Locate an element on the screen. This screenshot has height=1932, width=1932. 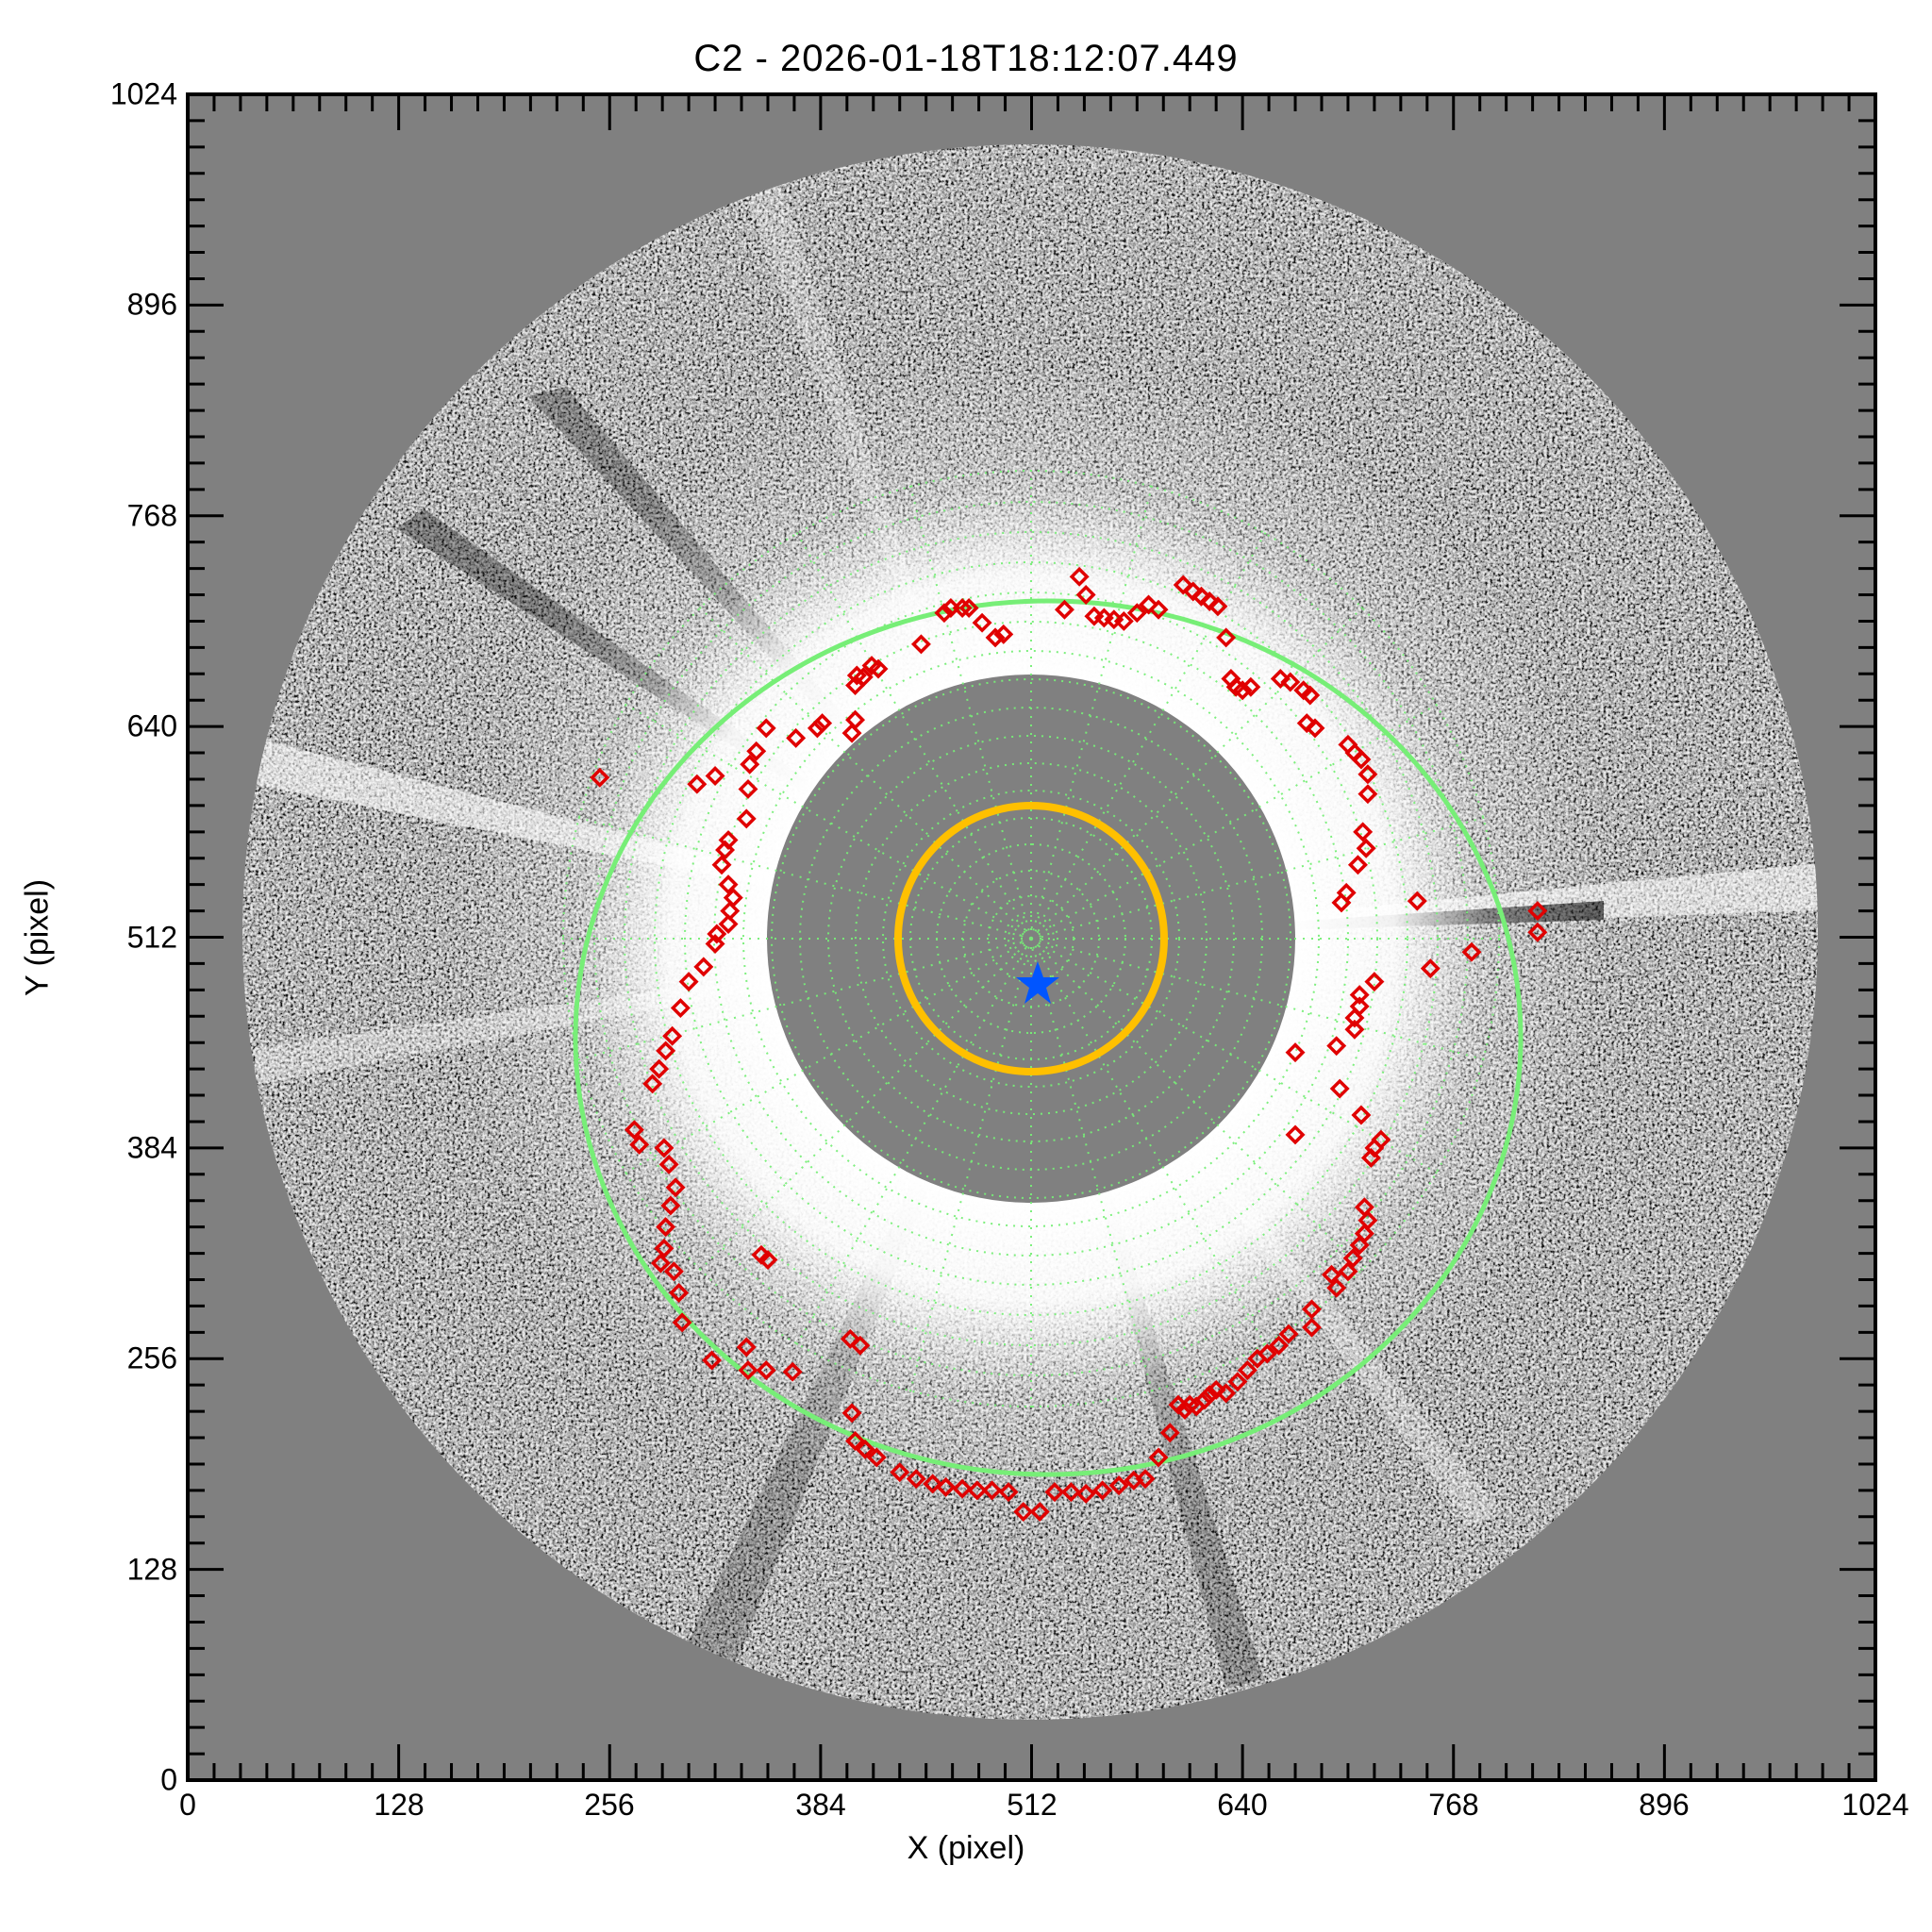
x-tick-label: 640 is located at coordinates (1243, 1805).